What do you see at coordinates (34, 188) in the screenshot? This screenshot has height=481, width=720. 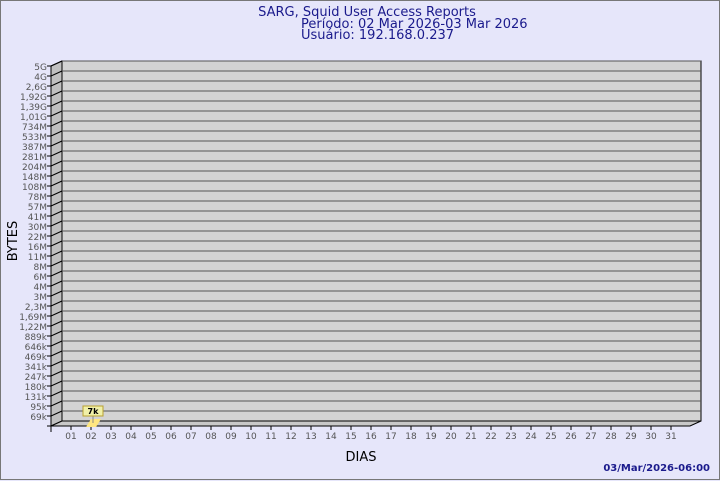 I see `y-tick-label: 108M` at bounding box center [34, 188].